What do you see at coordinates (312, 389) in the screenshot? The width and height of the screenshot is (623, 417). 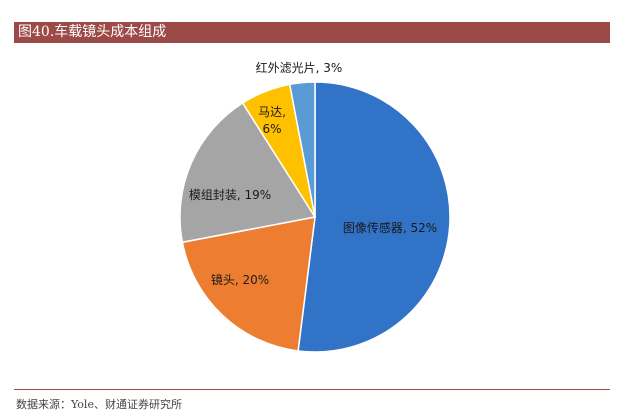 I see `footer-divider` at bounding box center [312, 389].